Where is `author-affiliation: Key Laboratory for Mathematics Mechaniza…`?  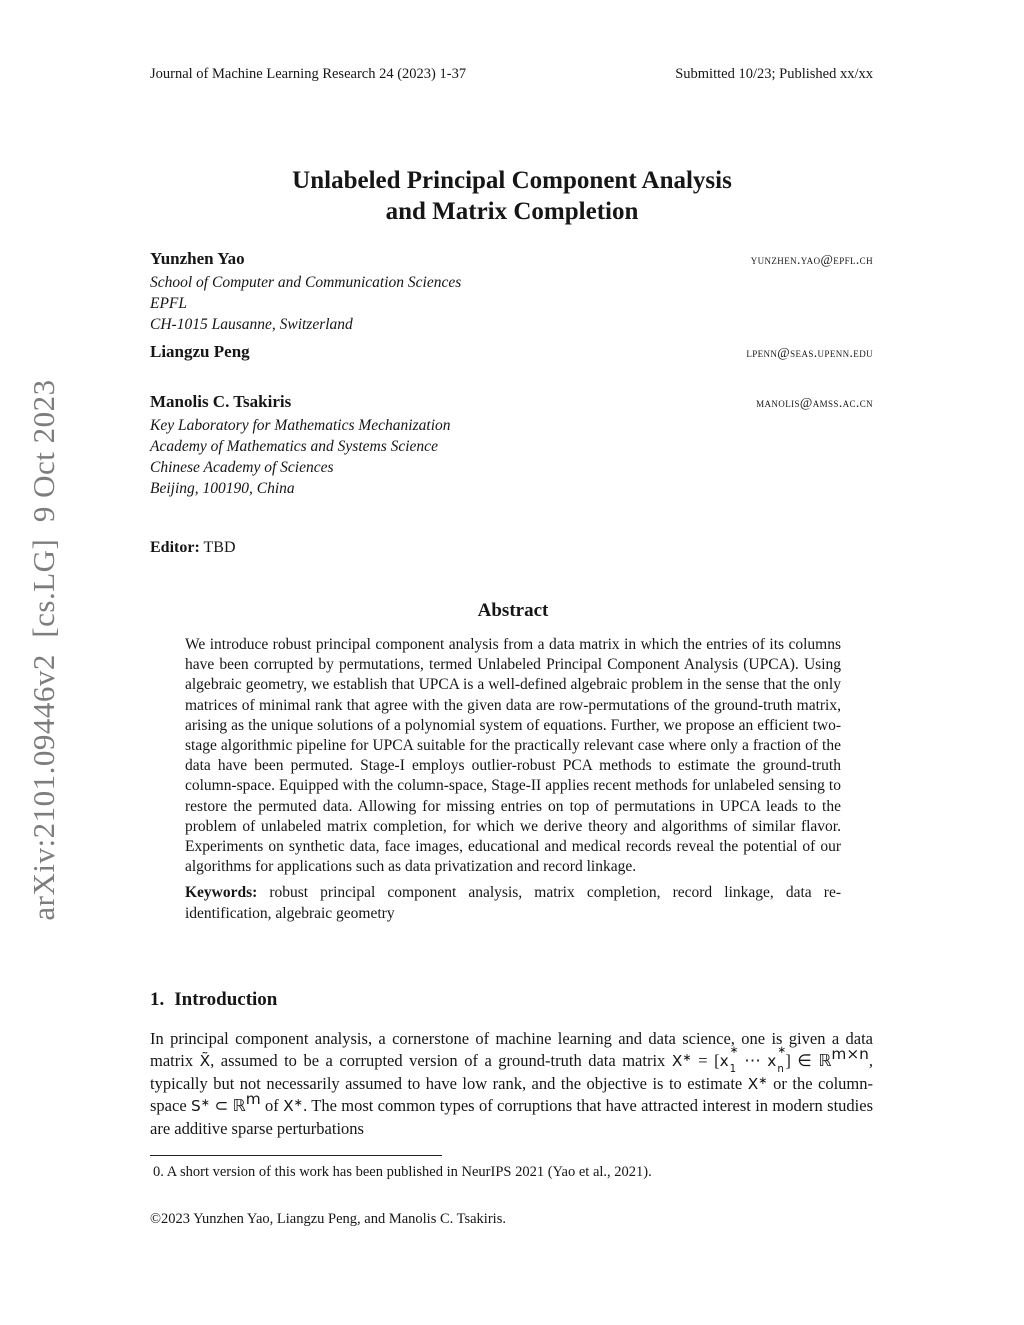
author-affiliation: Key Laboratory for Mathematics Mechaniza… is located at coordinates (511, 457).